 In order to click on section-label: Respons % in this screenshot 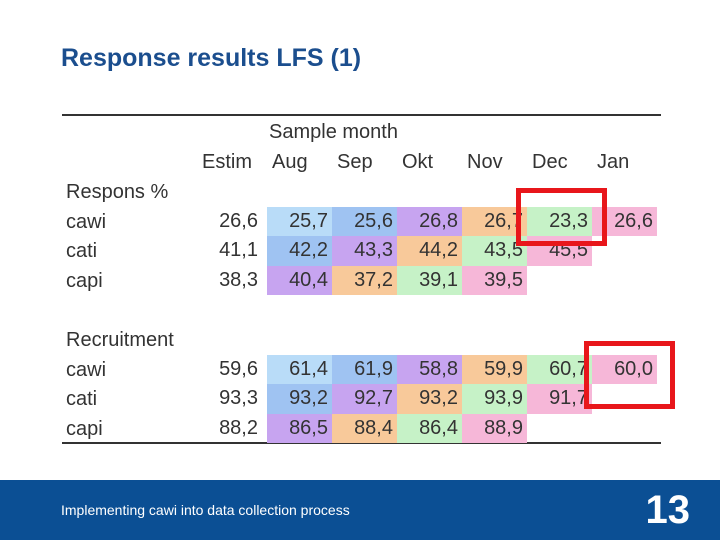, I will do `click(117, 192)`.